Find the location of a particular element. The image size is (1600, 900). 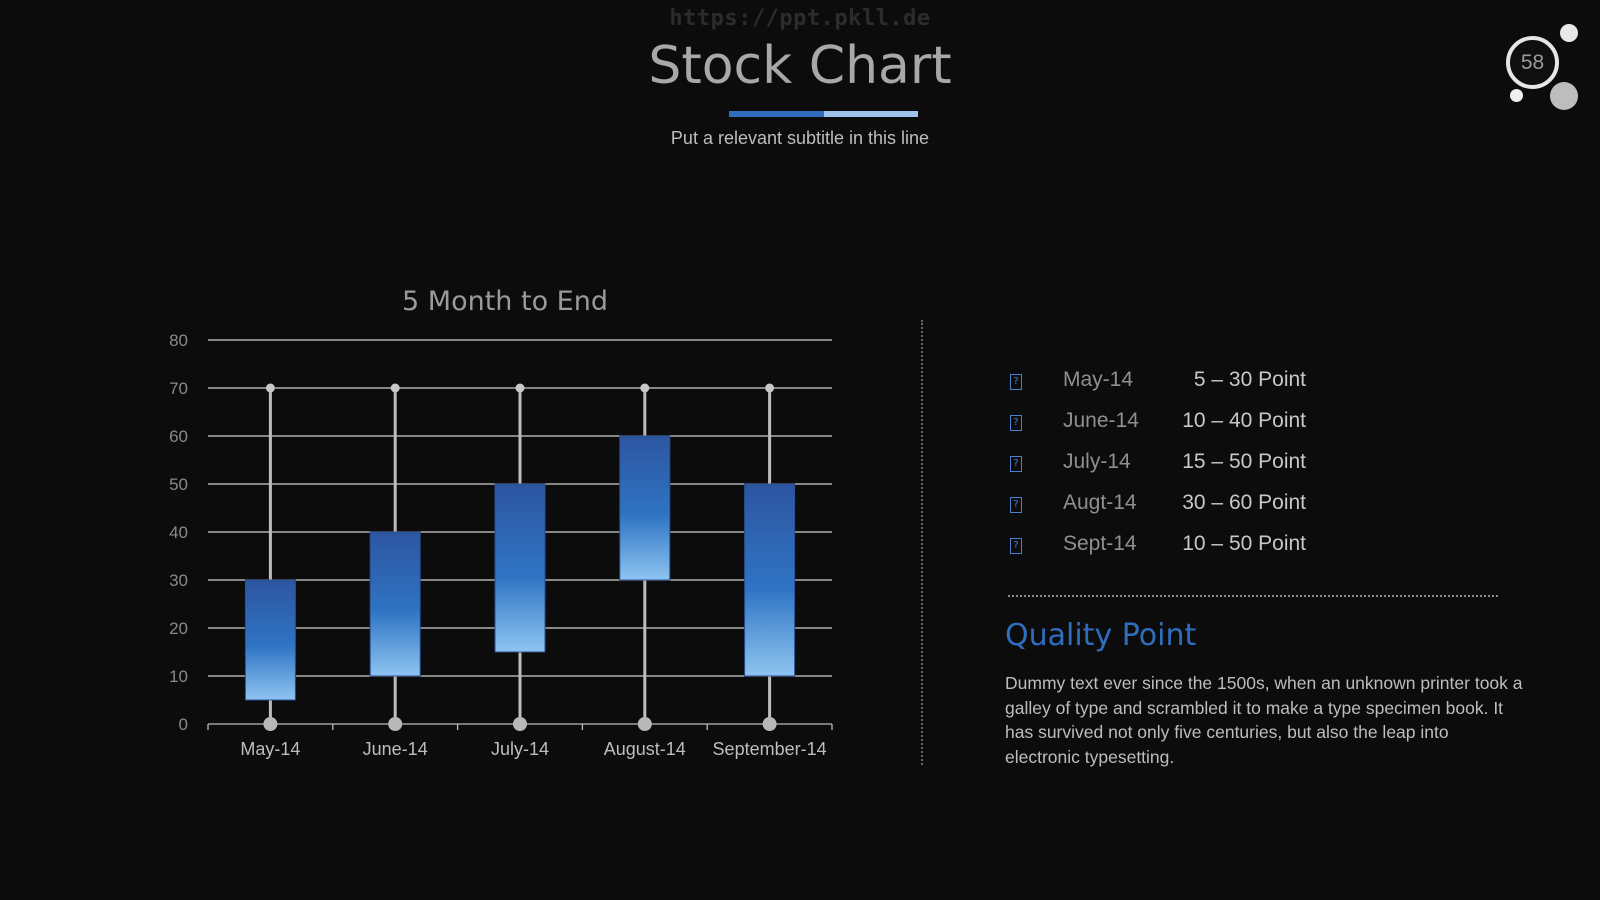

quality-heading: Quality Point is located at coordinates (1101, 635).